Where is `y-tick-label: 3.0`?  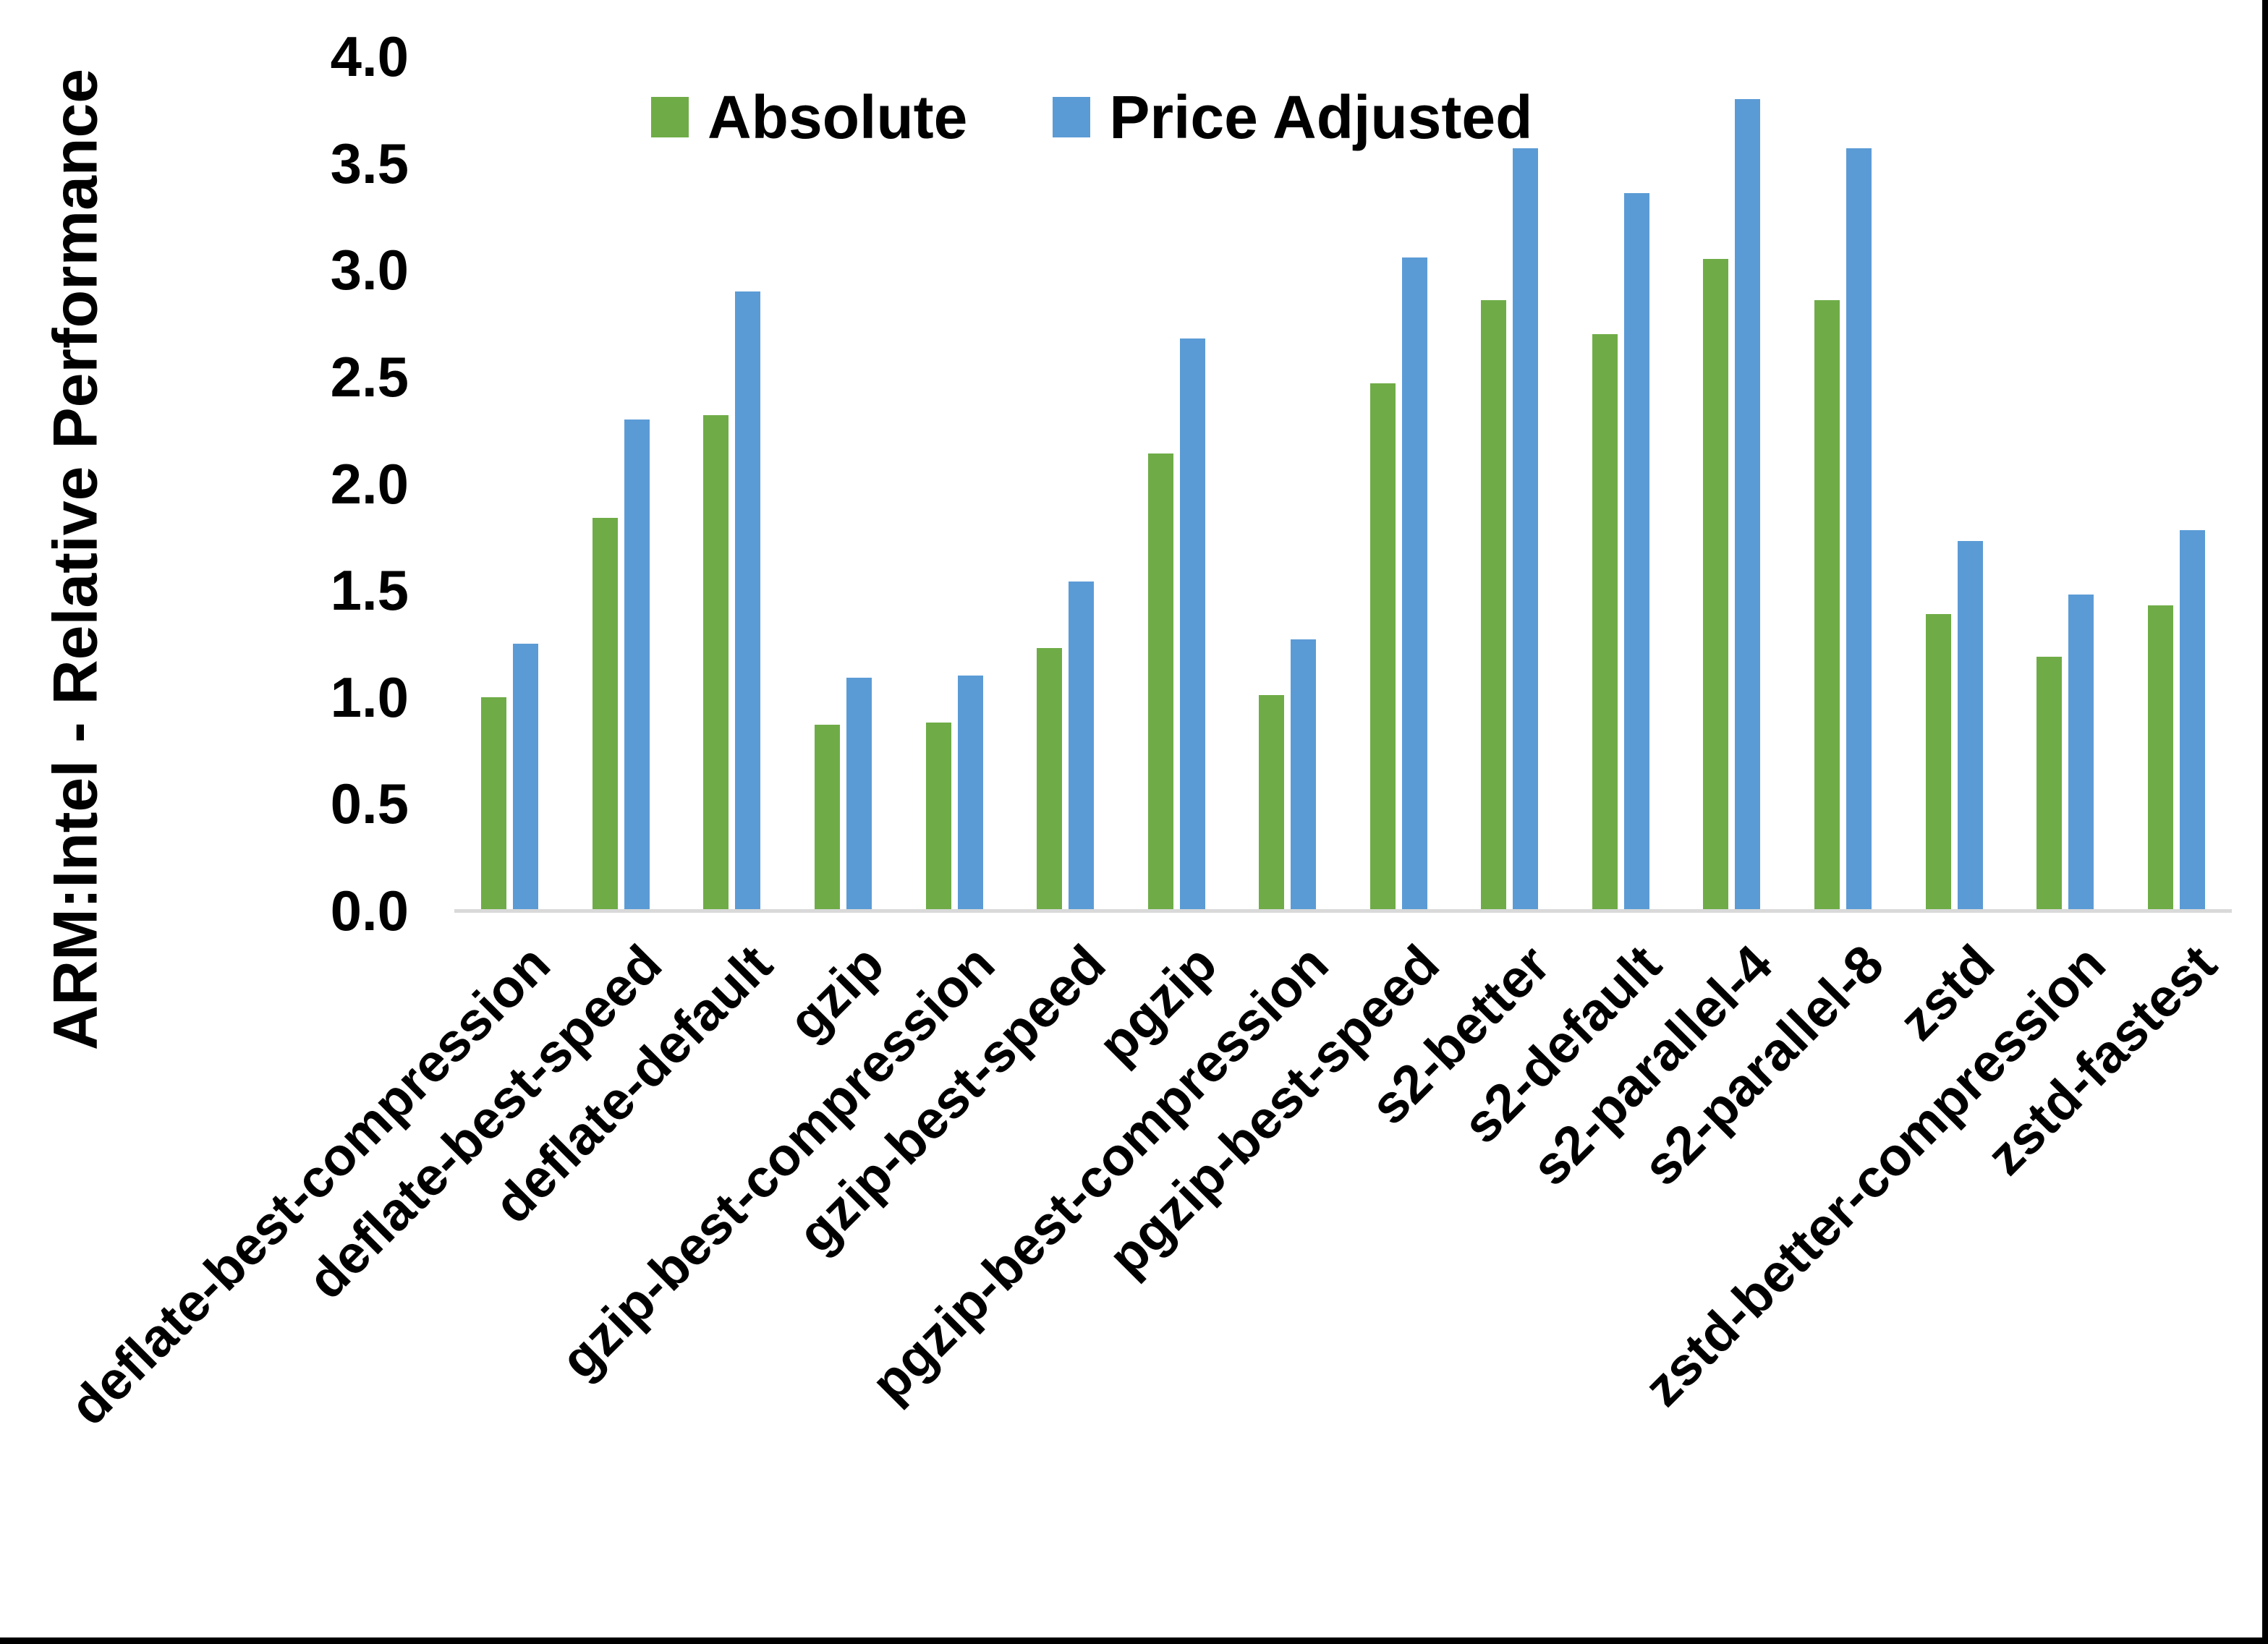 y-tick-label: 3.0 is located at coordinates (369, 270).